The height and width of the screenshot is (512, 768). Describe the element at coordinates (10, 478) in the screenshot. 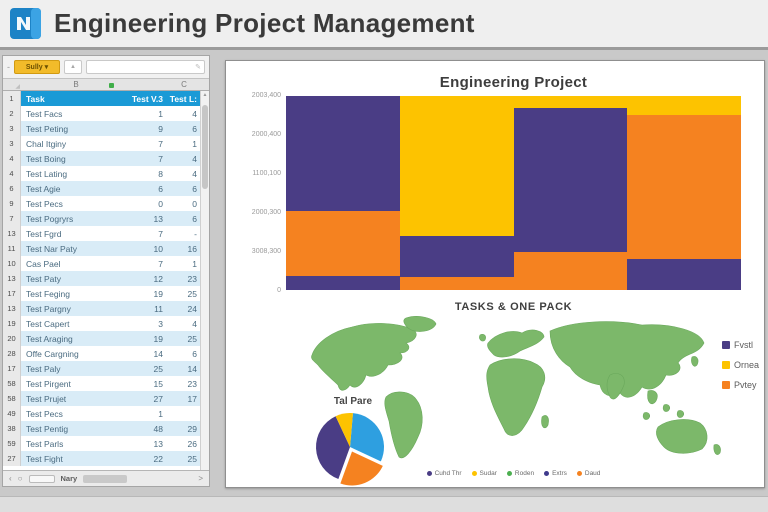

I see `back-icon: ‹` at that location.